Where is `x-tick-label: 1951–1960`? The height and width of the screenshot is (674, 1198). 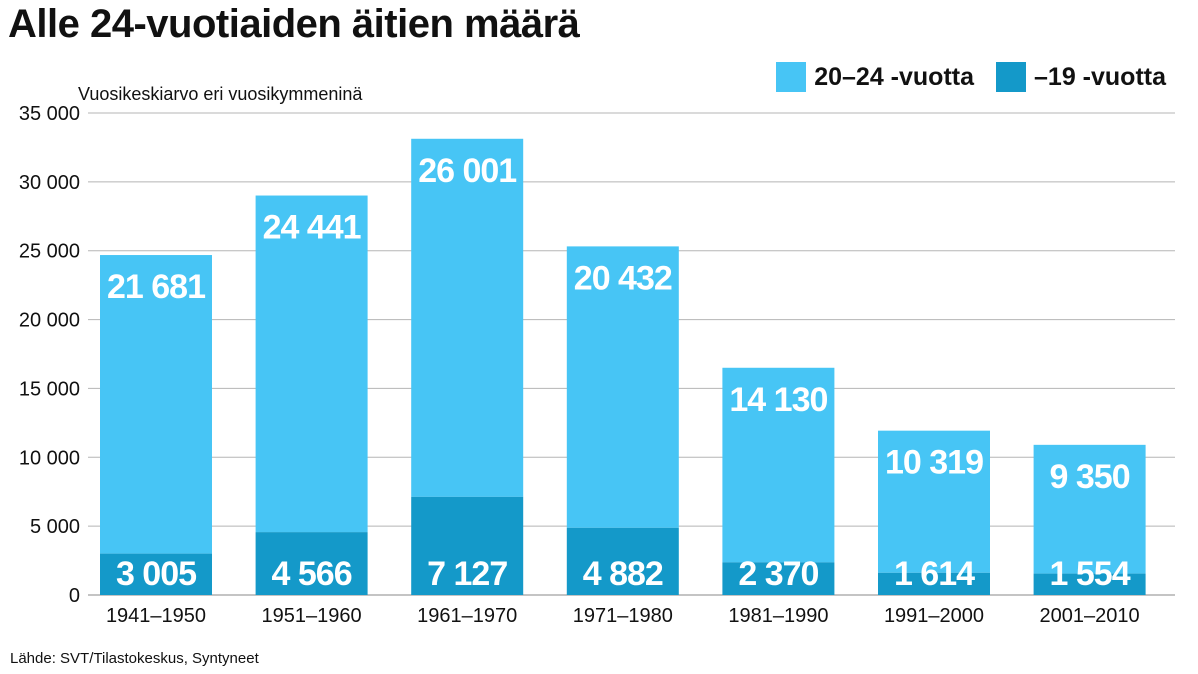
x-tick-label: 1951–1960 is located at coordinates (312, 616).